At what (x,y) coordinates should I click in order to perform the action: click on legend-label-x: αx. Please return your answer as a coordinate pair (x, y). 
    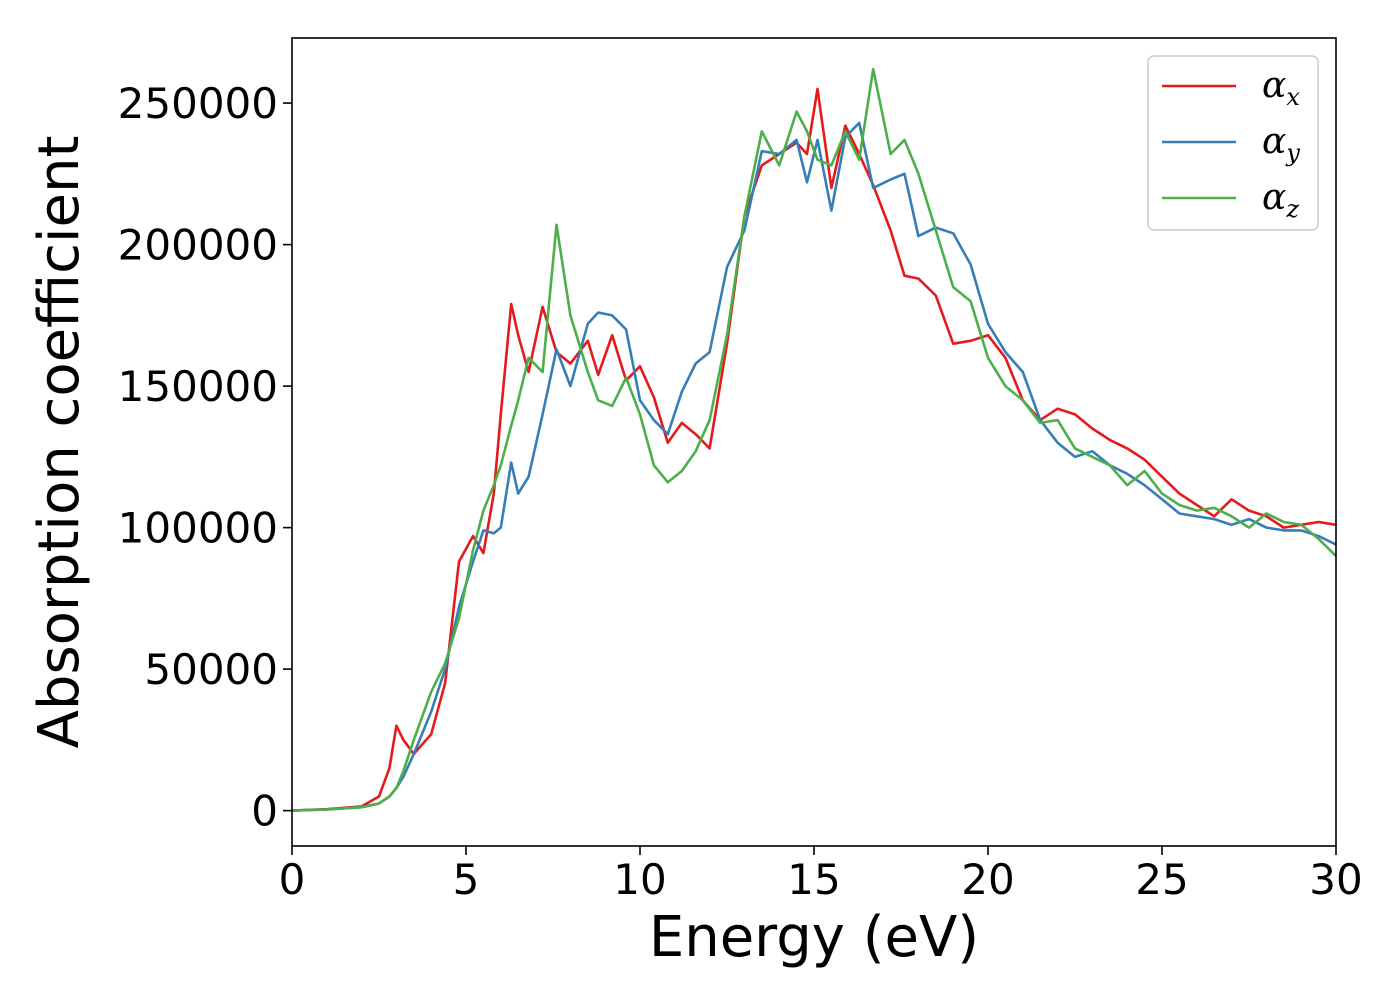
    Looking at the image, I should click on (1281, 88).